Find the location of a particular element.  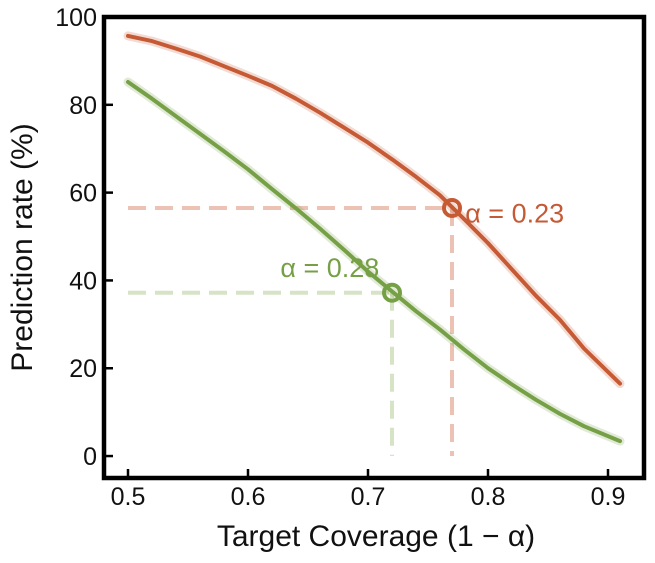

y-tick-label: 60 is located at coordinates (83, 194).